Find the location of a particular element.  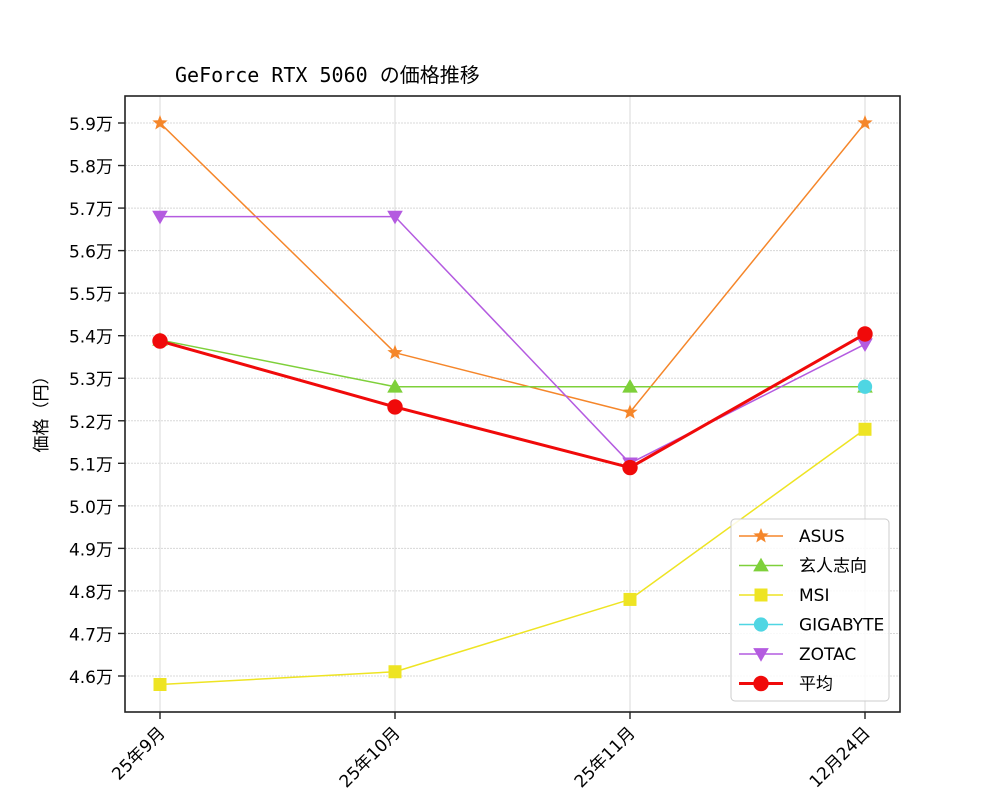

y-tick-label: 5.0万 is located at coordinates (91, 508).